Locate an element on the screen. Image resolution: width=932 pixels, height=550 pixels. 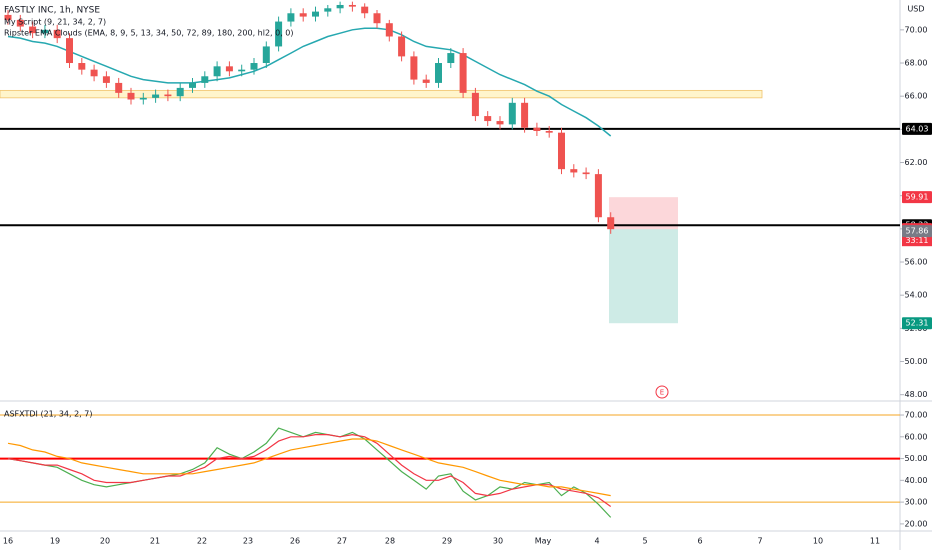
x-tick-label: 5 is located at coordinates (644, 541).